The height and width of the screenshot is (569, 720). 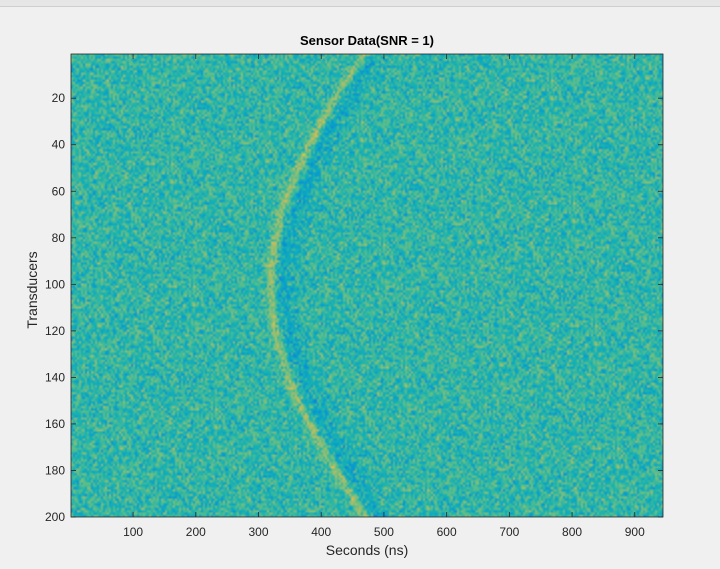 What do you see at coordinates (367, 40) in the screenshot?
I see `chart-title: Sensor Data(SNR = 1)` at bounding box center [367, 40].